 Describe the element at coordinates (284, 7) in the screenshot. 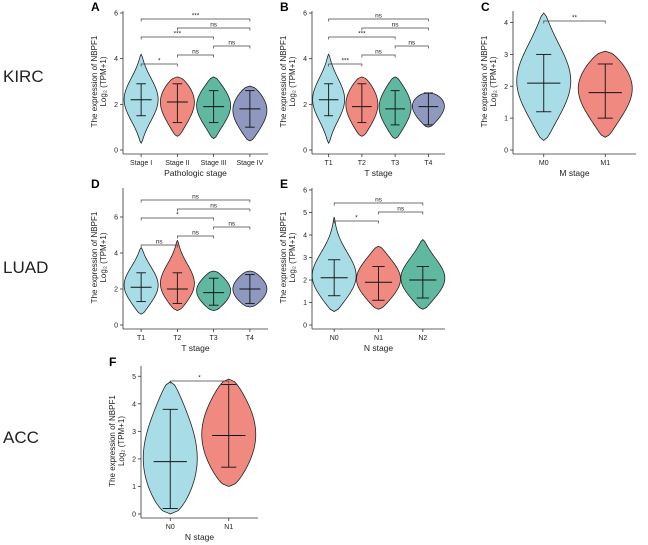

I see `panel-label: B` at that location.